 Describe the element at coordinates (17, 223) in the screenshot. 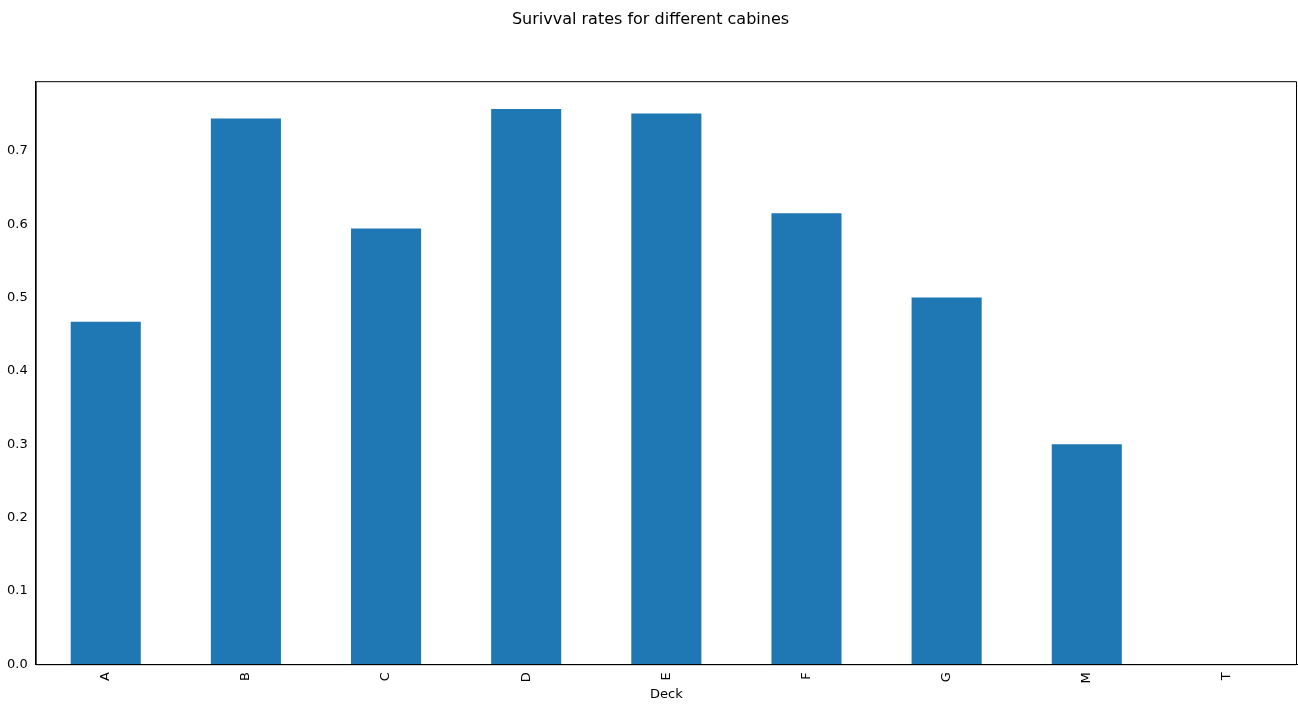

I see `y-tick-label: 0.6` at that location.